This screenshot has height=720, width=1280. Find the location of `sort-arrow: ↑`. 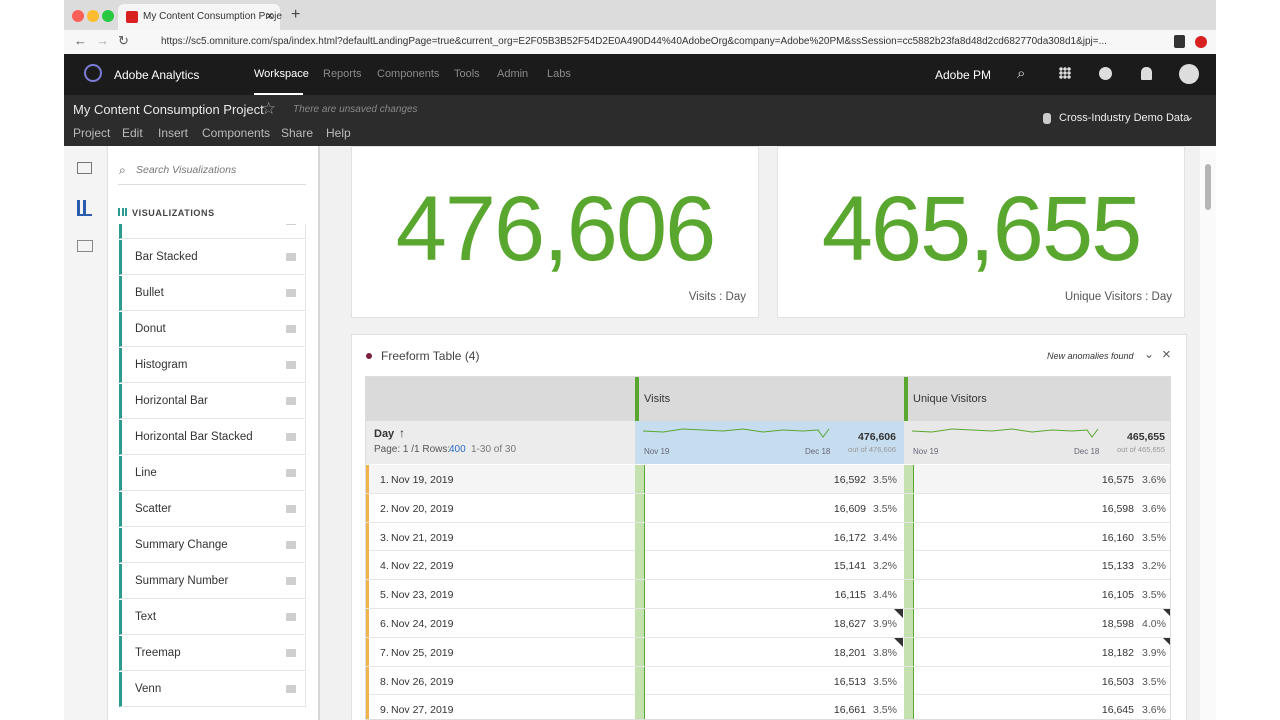

sort-arrow: ↑ is located at coordinates (402, 433).